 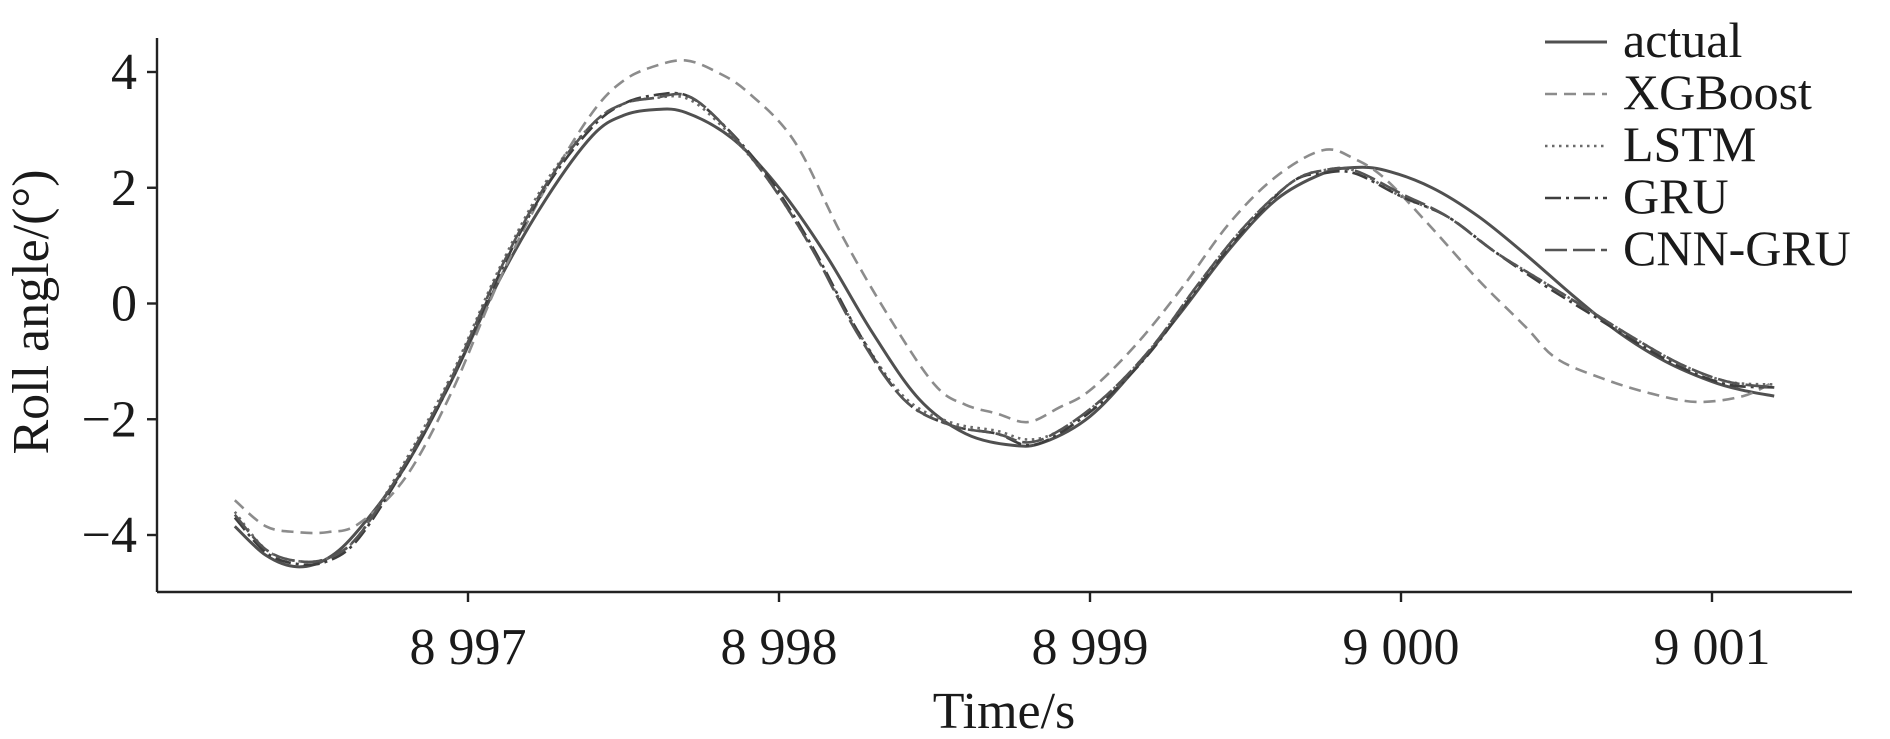 I want to click on x-axis-title: Time/s, so click(x=1004, y=711).